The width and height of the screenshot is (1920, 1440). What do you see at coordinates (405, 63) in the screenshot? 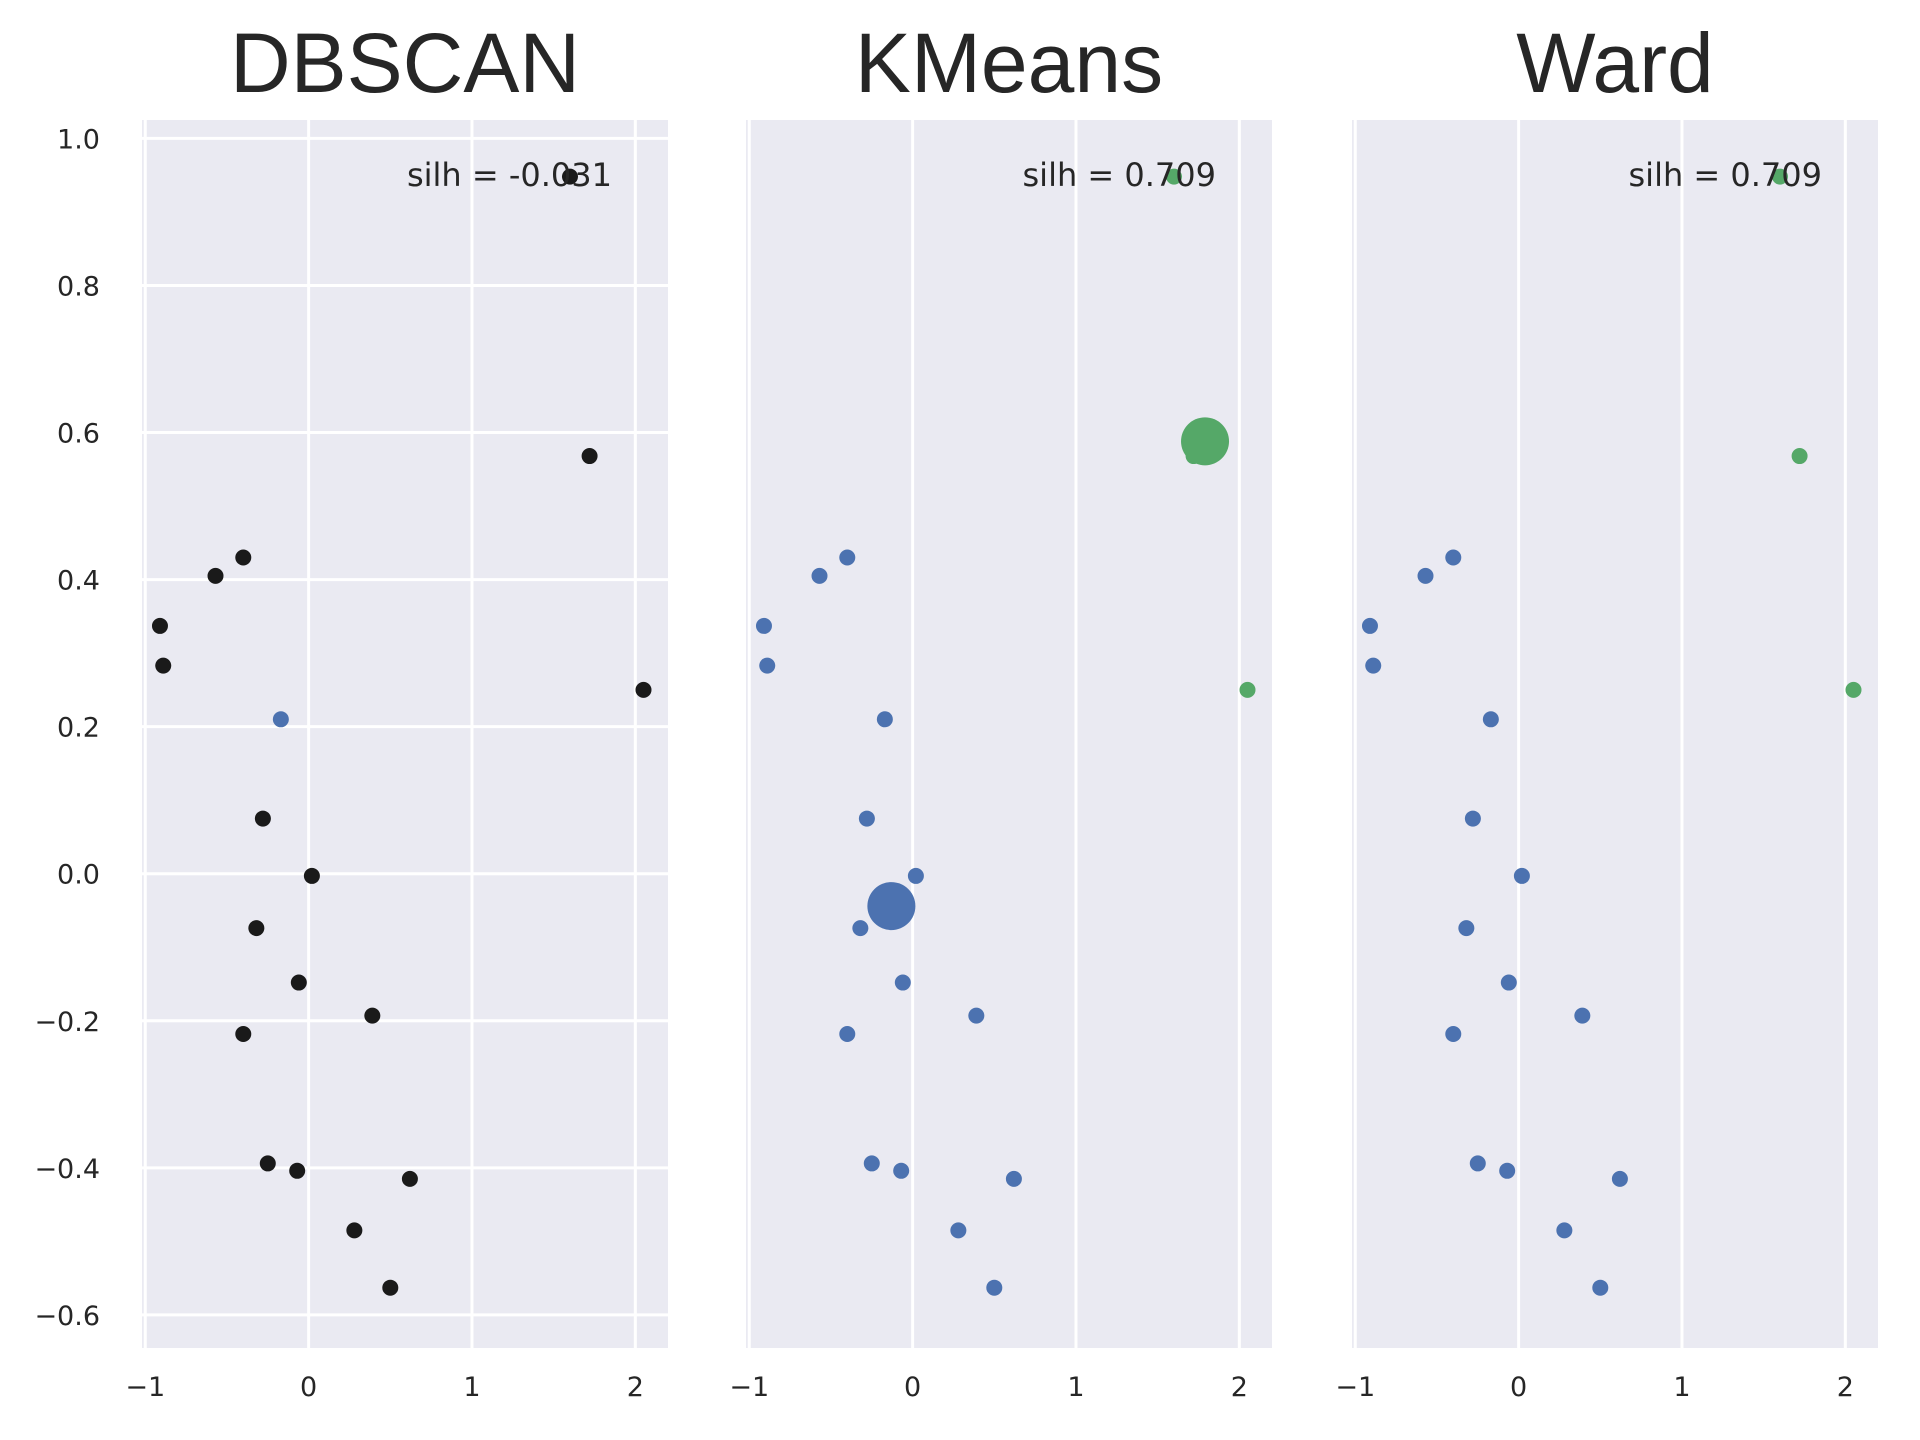
I see `panel-title: DBSCAN` at bounding box center [405, 63].